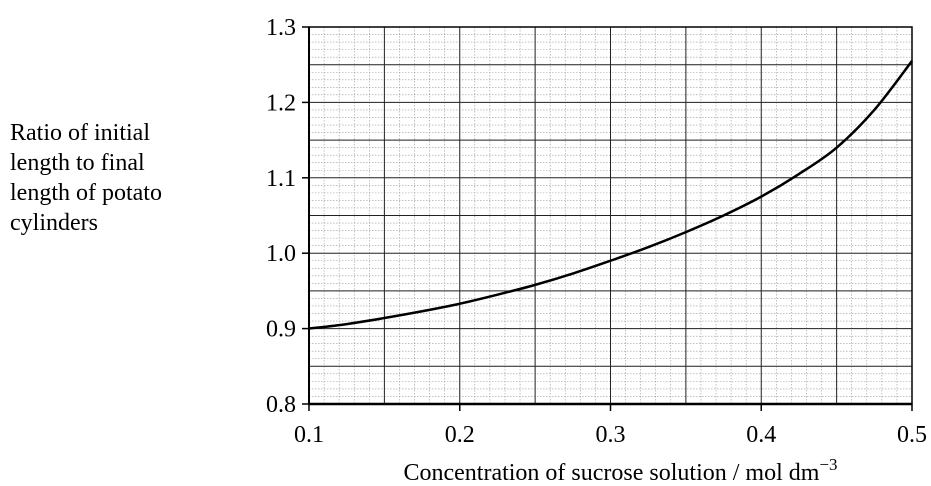  What do you see at coordinates (281, 216) in the screenshot?
I see `y-tick-labels: 0.8 0.9 1.0 1.1 1.2 1.3` at bounding box center [281, 216].